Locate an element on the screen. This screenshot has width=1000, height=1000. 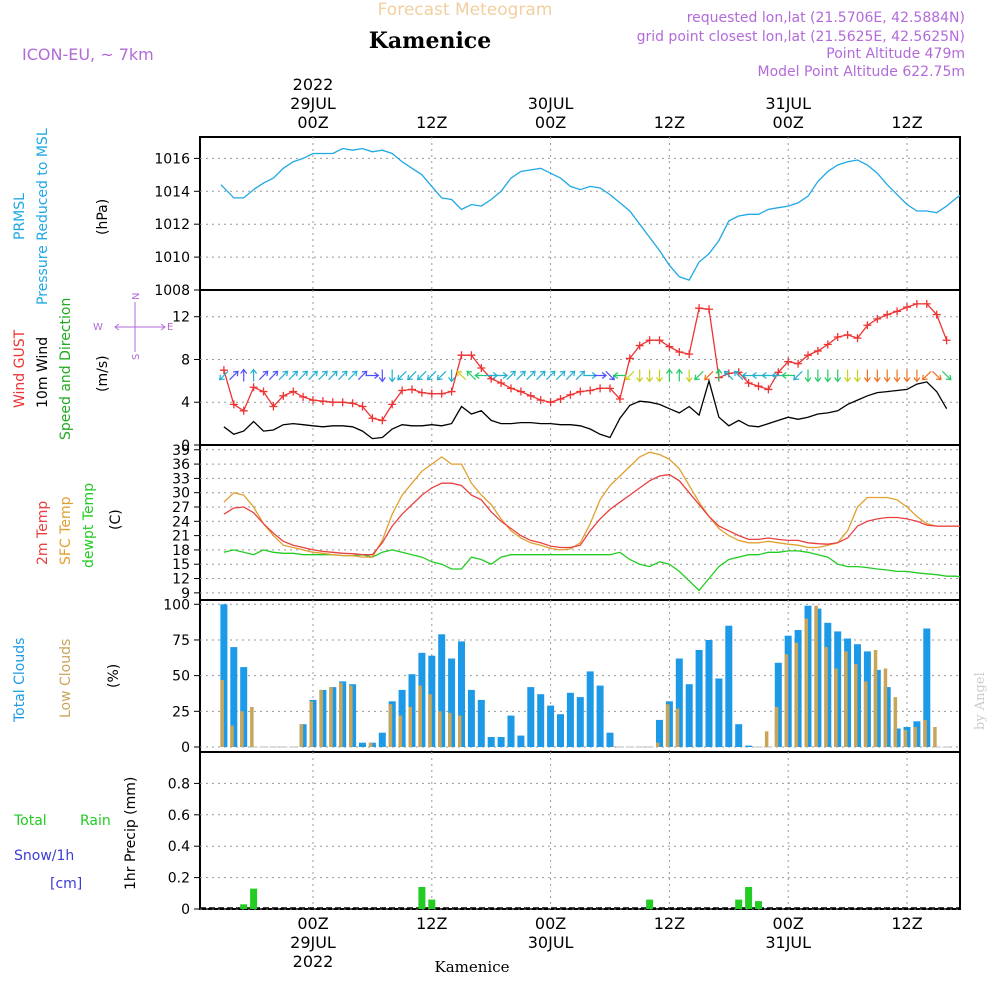
snow-unit-label: [cm] is located at coordinates (66, 884).